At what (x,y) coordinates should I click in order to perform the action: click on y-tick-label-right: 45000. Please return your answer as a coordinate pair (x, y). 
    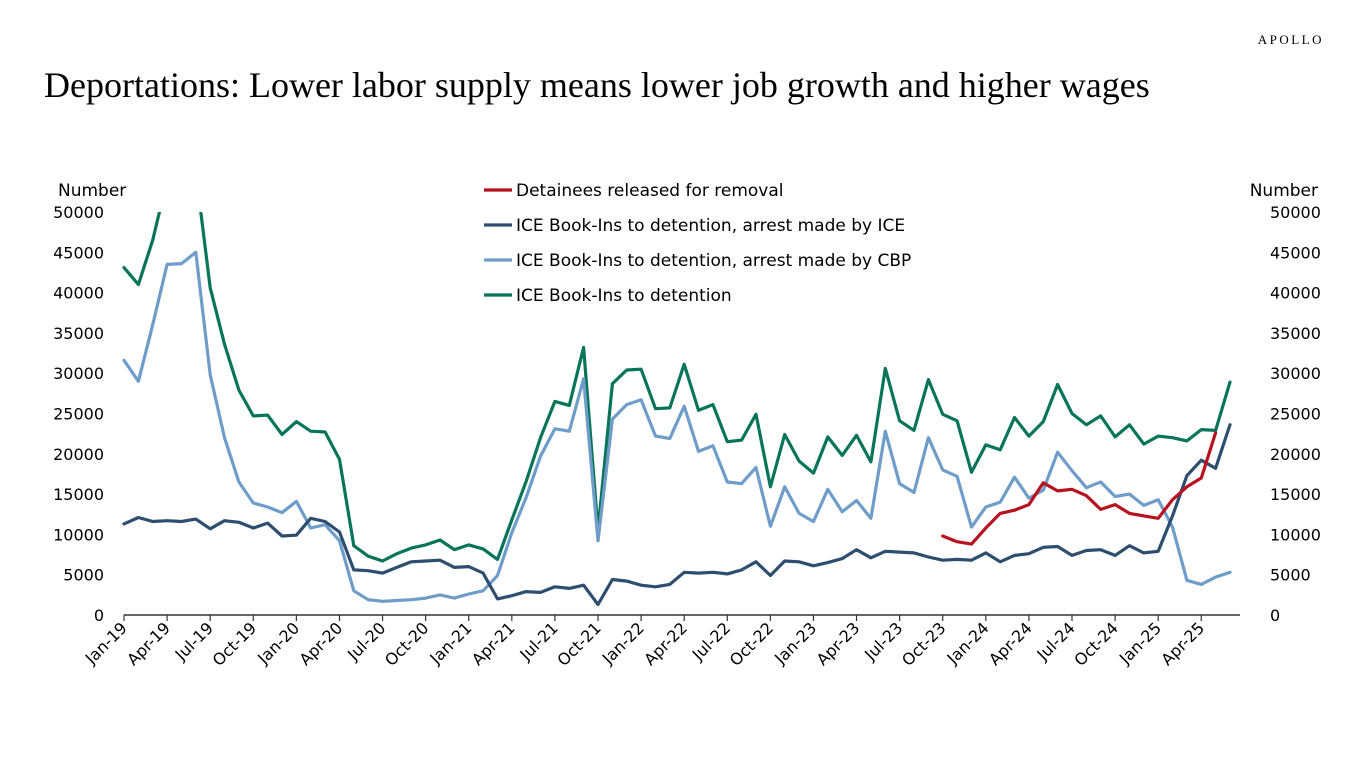
    Looking at the image, I should click on (1295, 252).